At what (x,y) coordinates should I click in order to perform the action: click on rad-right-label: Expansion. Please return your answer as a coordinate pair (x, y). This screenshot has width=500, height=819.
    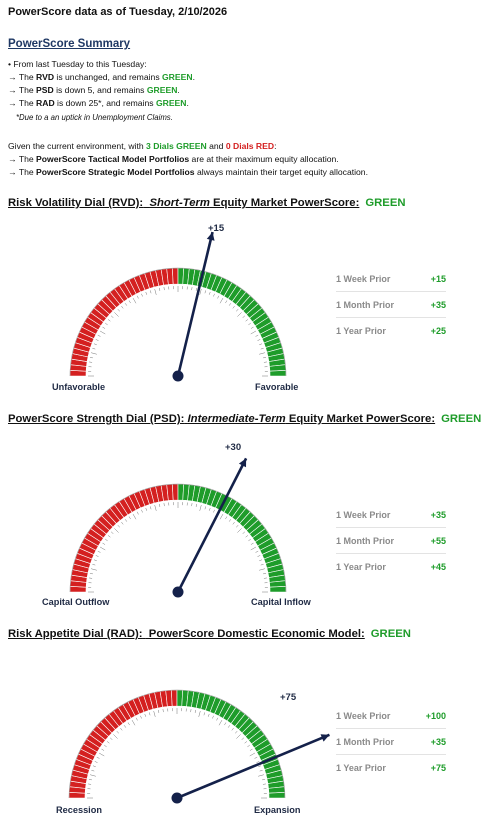
    Looking at the image, I should click on (277, 810).